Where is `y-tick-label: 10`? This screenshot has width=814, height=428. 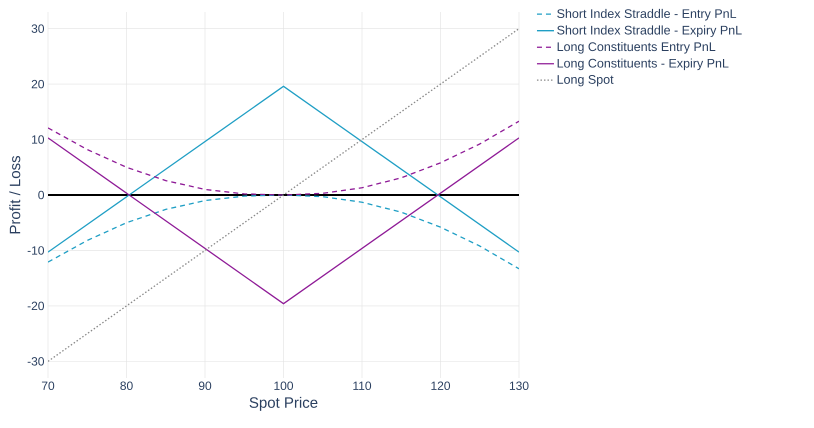
y-tick-label: 10 is located at coordinates (38, 139).